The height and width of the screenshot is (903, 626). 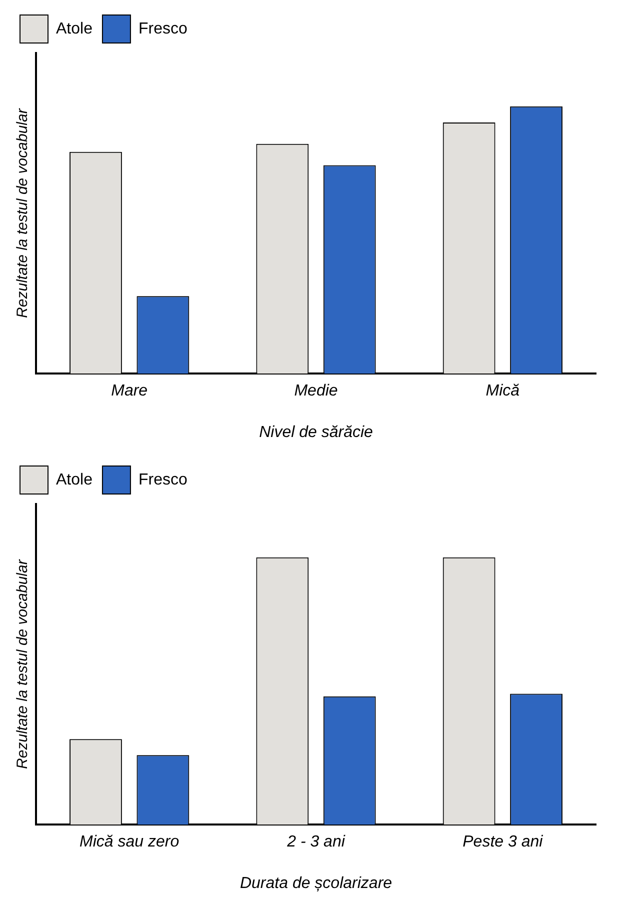 I want to click on x-tick-label: 2 - 3 ani, so click(x=316, y=842).